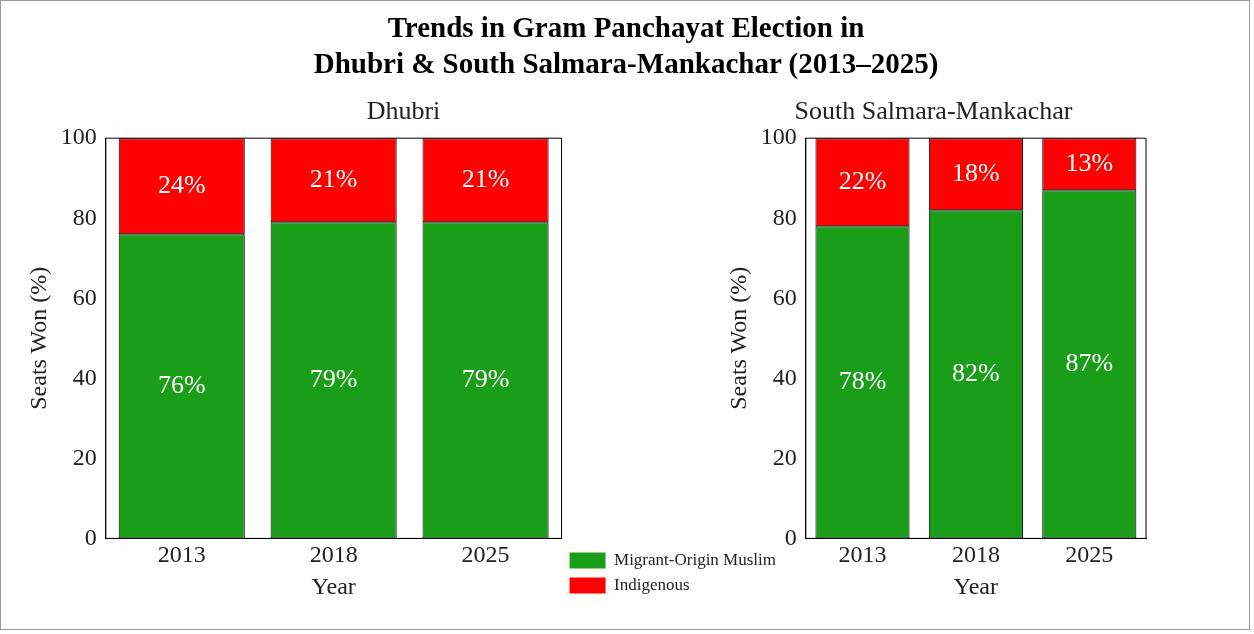 This screenshot has height=634, width=1254. I want to click on data-label: 76%, so click(181, 385).